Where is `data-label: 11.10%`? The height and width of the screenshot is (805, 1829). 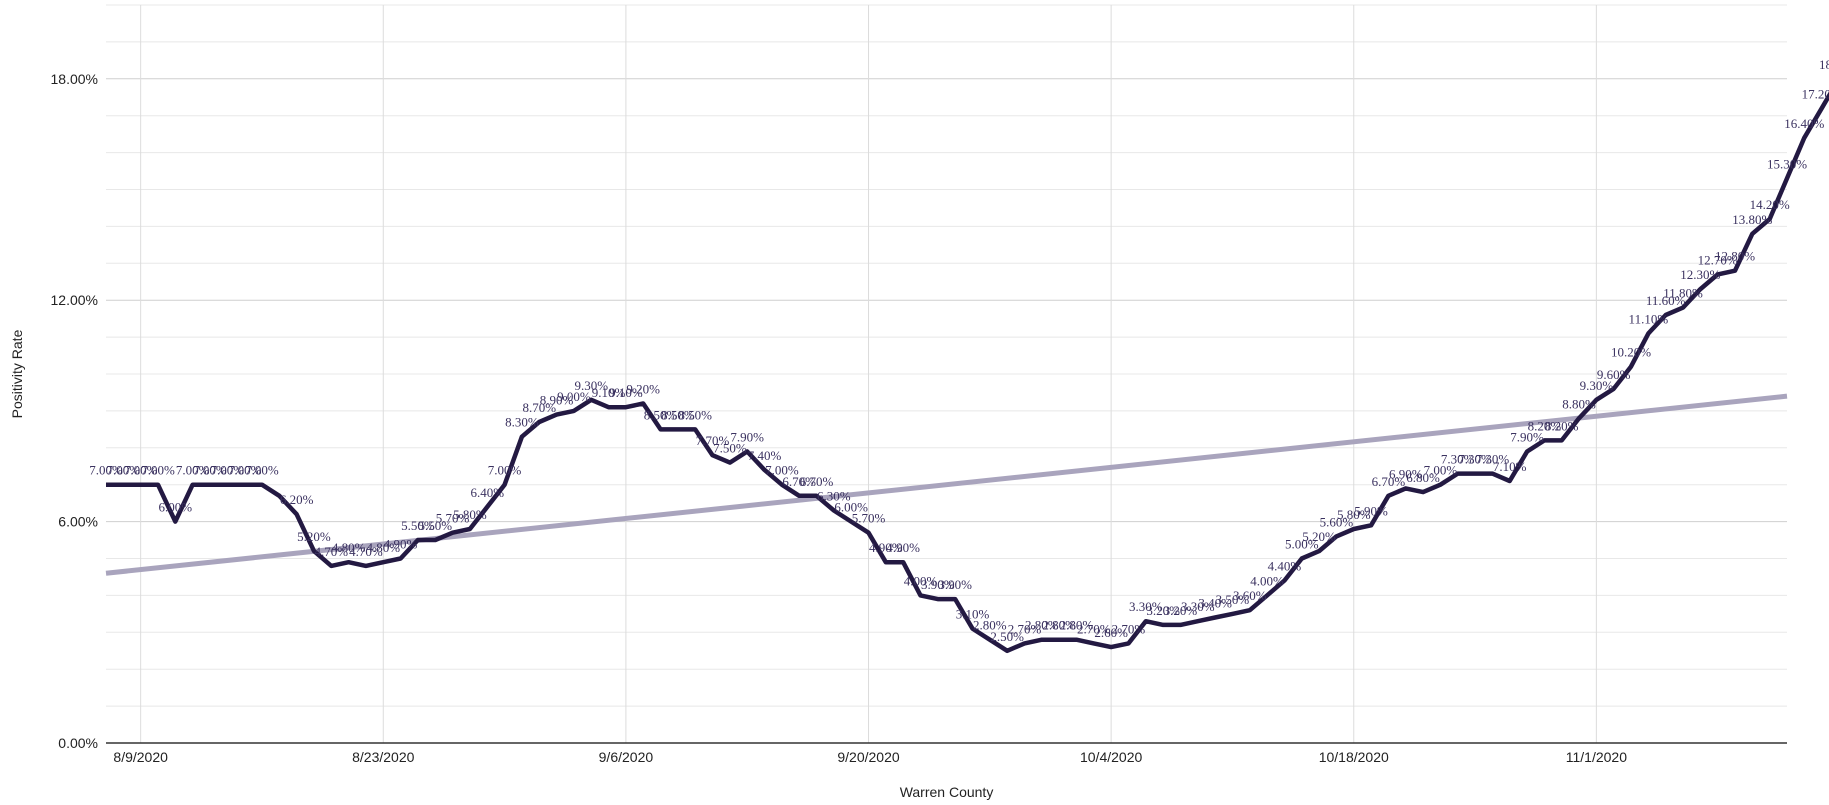
data-label: 11.10% is located at coordinates (1649, 318).